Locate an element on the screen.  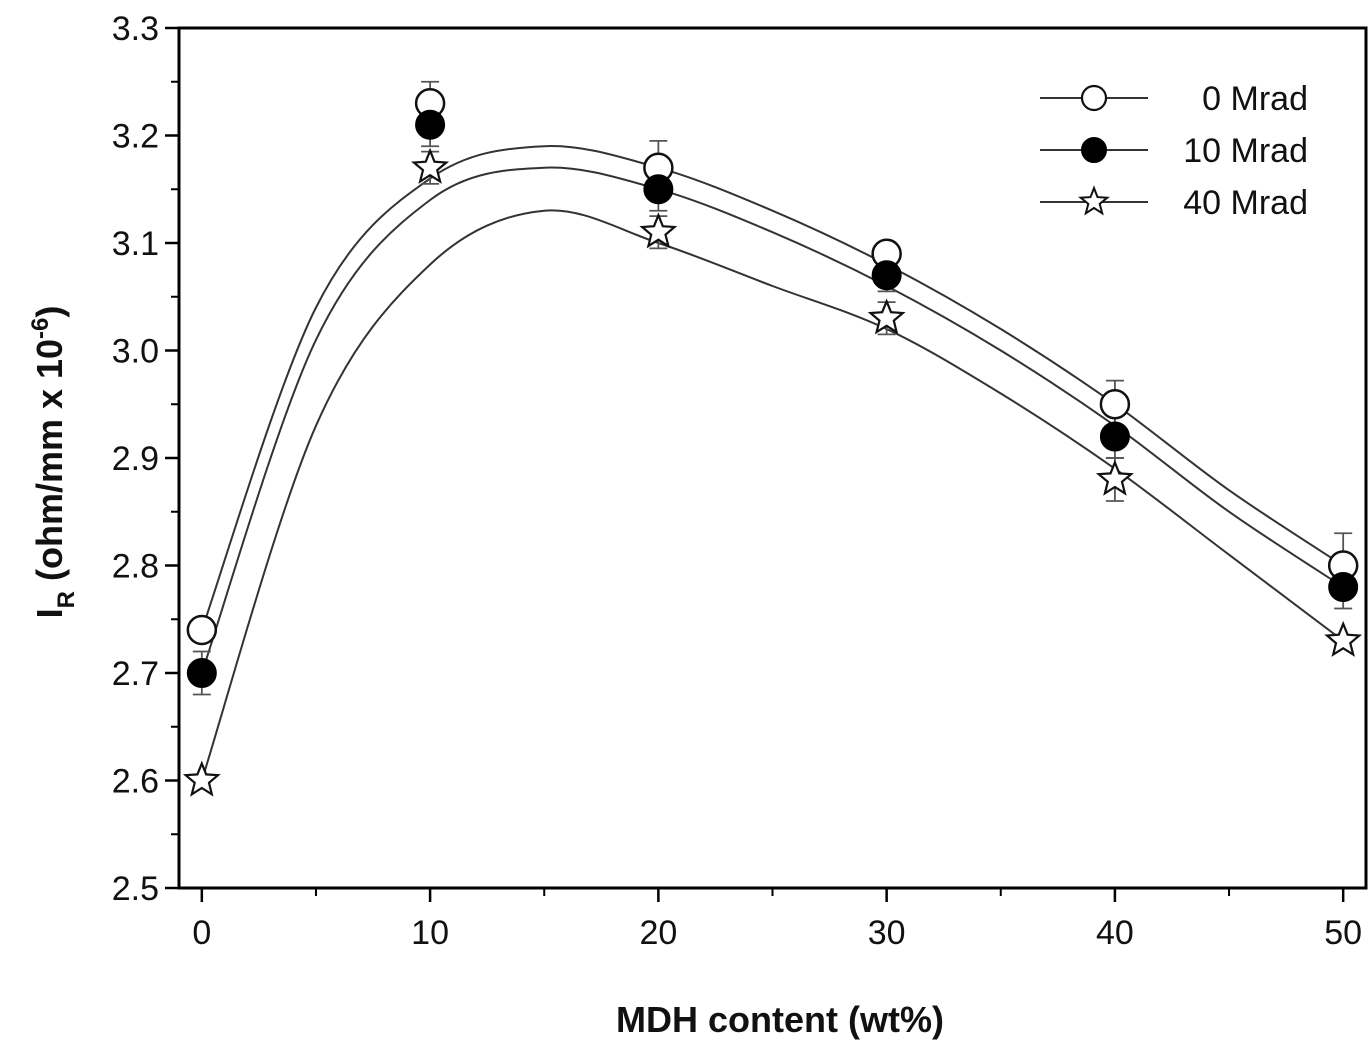
y-tick-label: 2.5 is located at coordinates (135, 889).